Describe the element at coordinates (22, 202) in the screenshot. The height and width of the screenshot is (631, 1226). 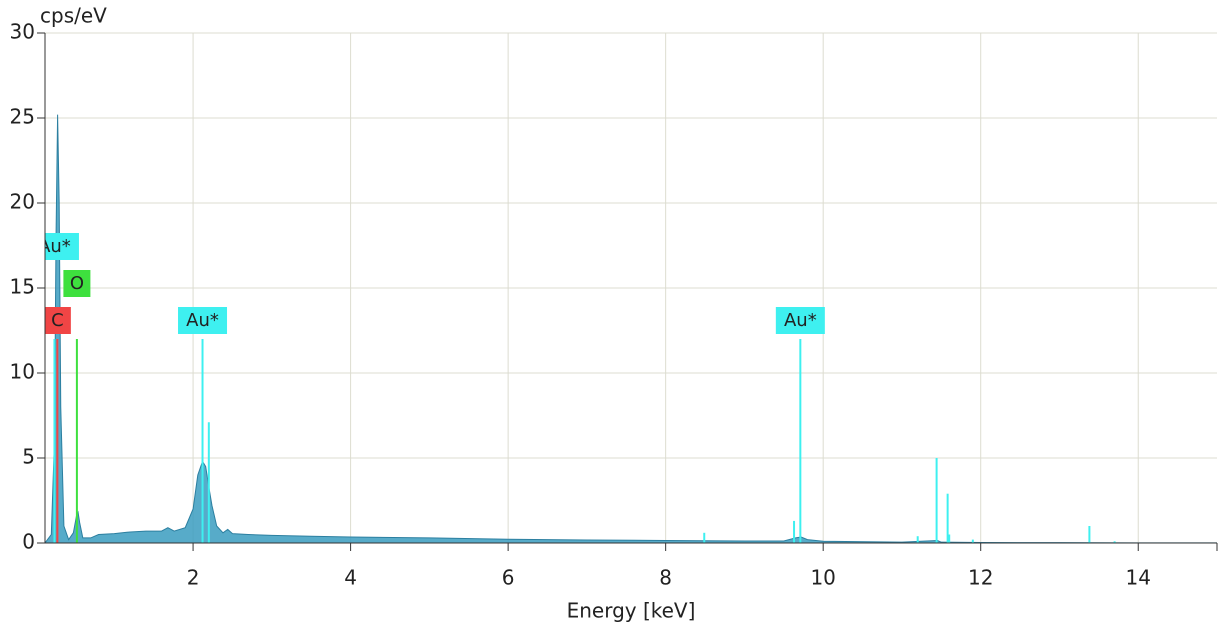
I see `y-tick-label: 20` at that location.